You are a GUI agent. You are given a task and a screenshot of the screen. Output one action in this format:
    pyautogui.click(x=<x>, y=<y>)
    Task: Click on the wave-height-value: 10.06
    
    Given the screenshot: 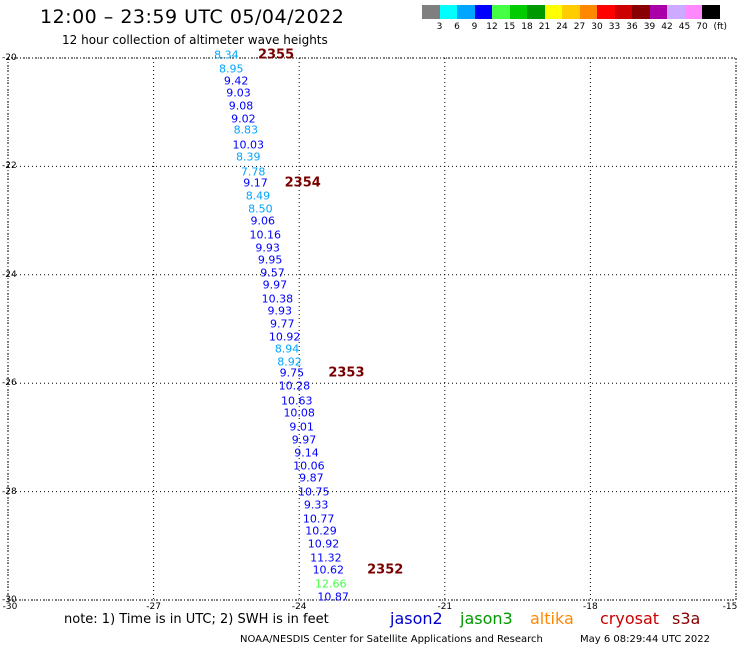 What is the action you would take?
    pyautogui.click(x=309, y=466)
    